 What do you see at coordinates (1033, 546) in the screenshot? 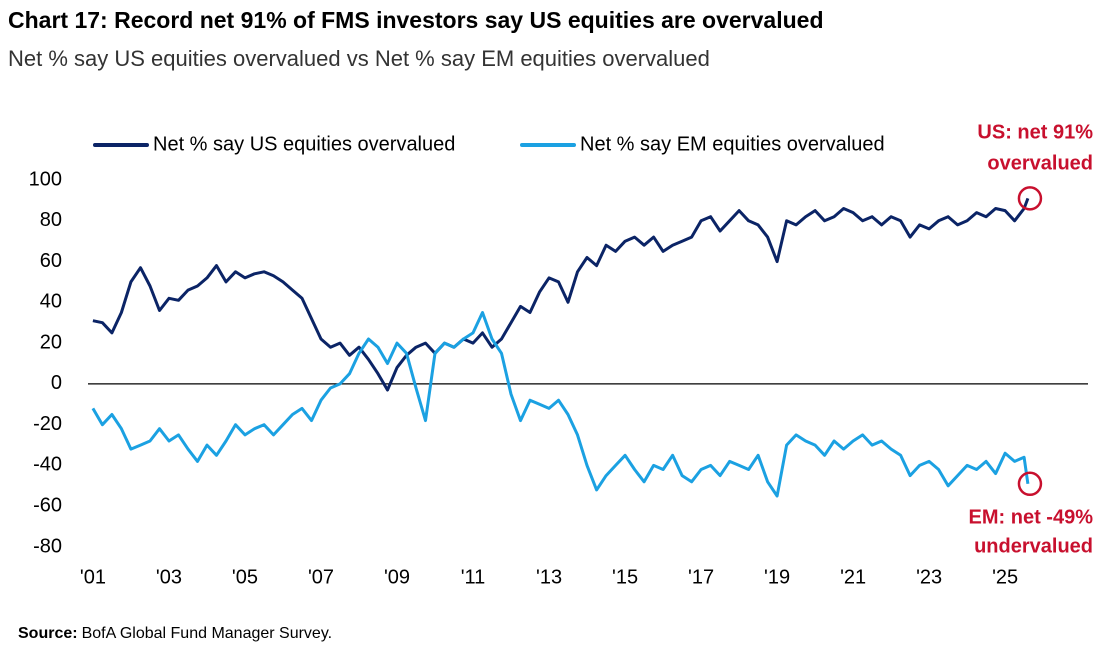
I see `annotation: undervalued` at bounding box center [1033, 546].